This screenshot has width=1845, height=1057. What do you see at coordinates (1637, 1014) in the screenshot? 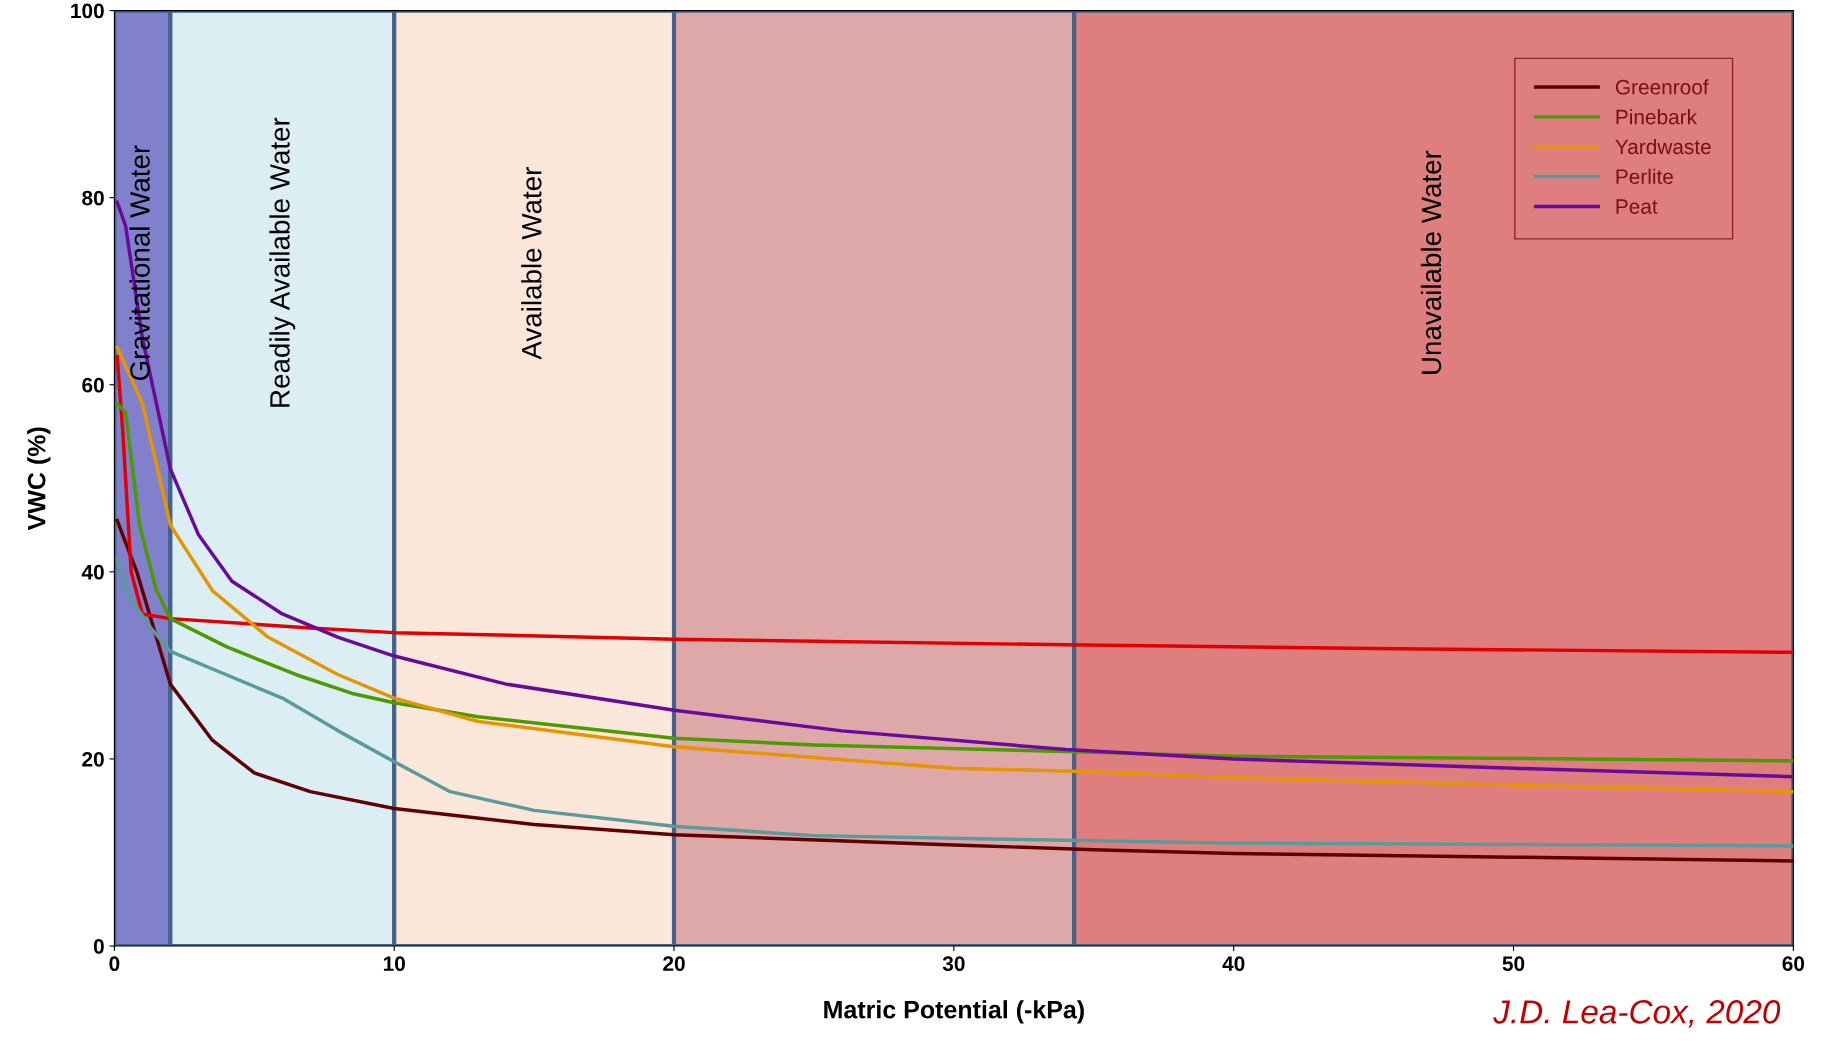
I see `text: J.D. Lea-Cox, 2020` at bounding box center [1637, 1014].